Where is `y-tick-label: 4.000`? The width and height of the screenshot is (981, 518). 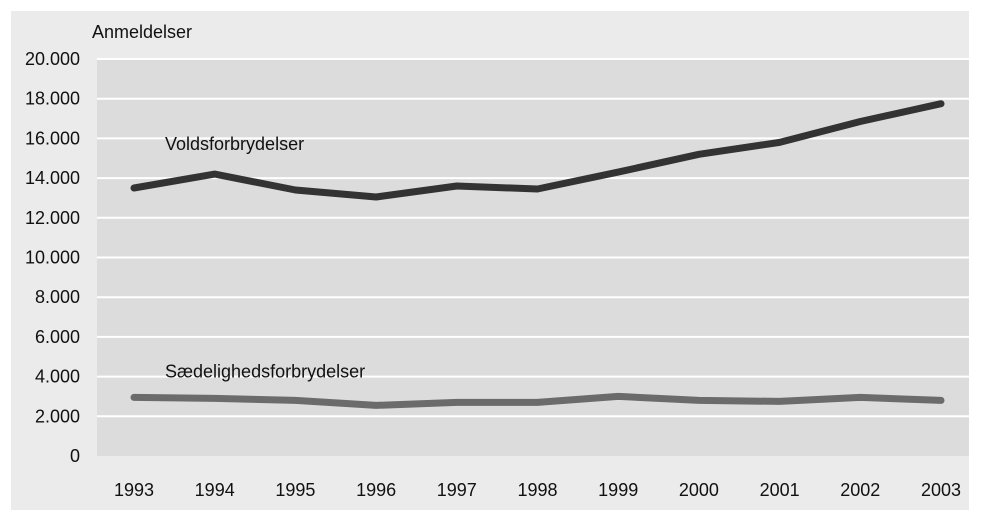 y-tick-label: 4.000 is located at coordinates (57, 377).